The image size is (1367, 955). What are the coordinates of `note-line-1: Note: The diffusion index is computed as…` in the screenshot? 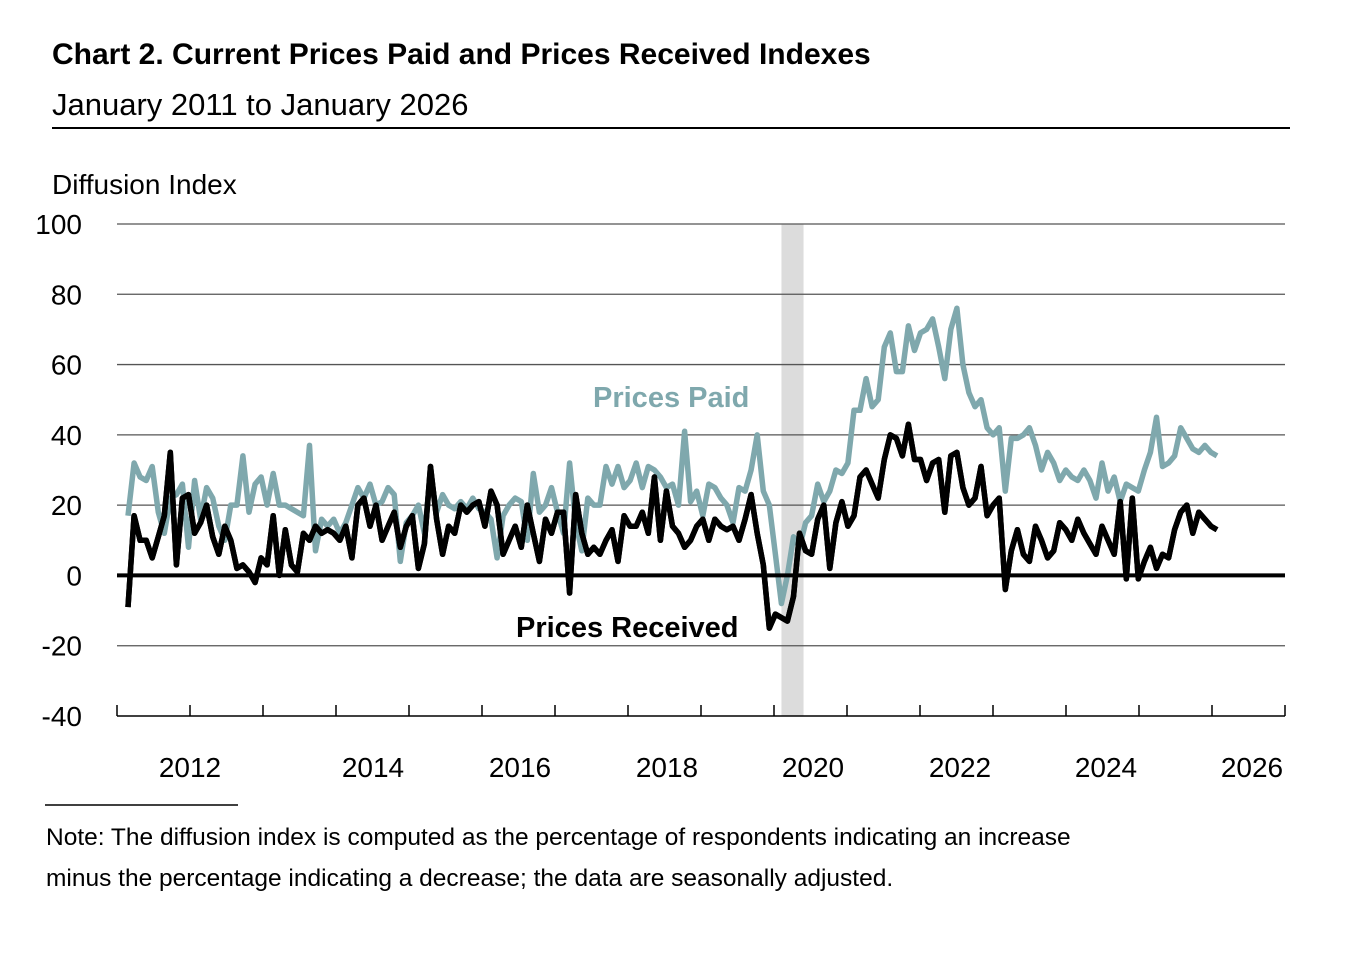 It's located at (558, 837).